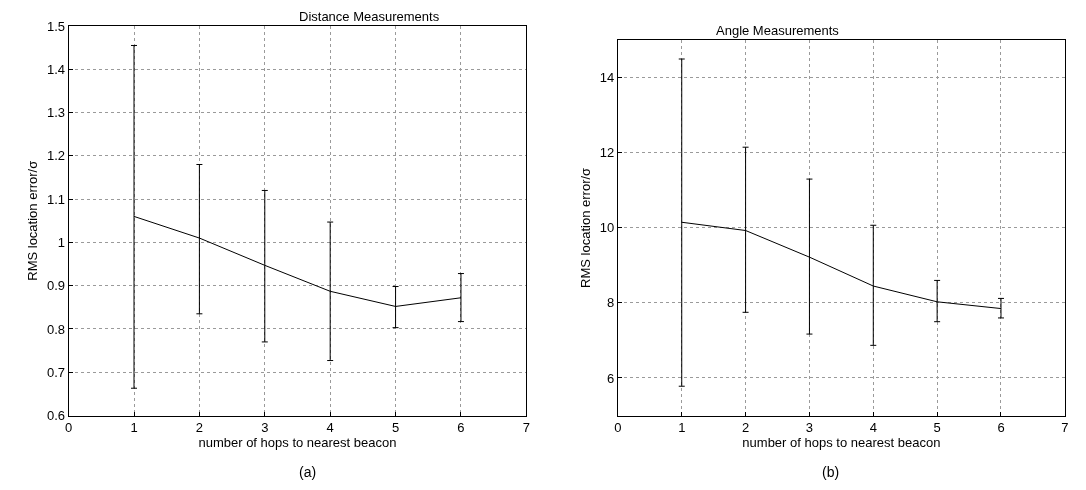  Describe the element at coordinates (56, 26) in the screenshot. I see `y-tick-label: 1.5` at that location.